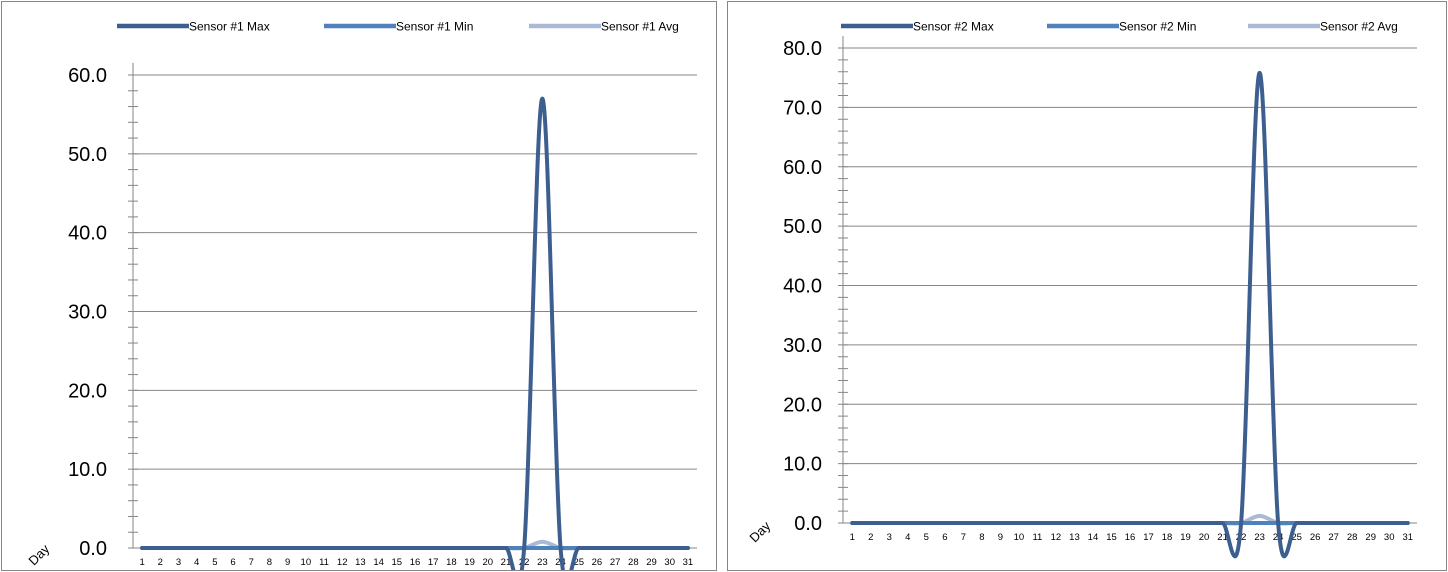  I want to click on y-tick-label: 80.0, so click(802, 49).